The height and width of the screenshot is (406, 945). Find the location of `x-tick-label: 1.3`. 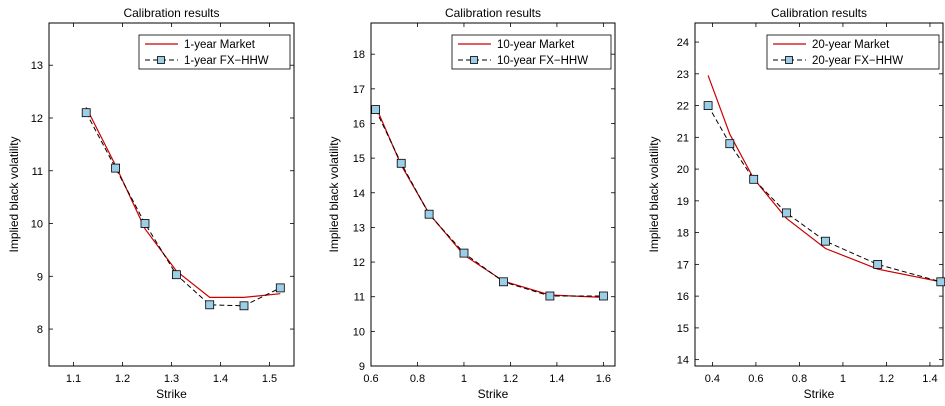

x-tick-label: 1.3 is located at coordinates (171, 379).